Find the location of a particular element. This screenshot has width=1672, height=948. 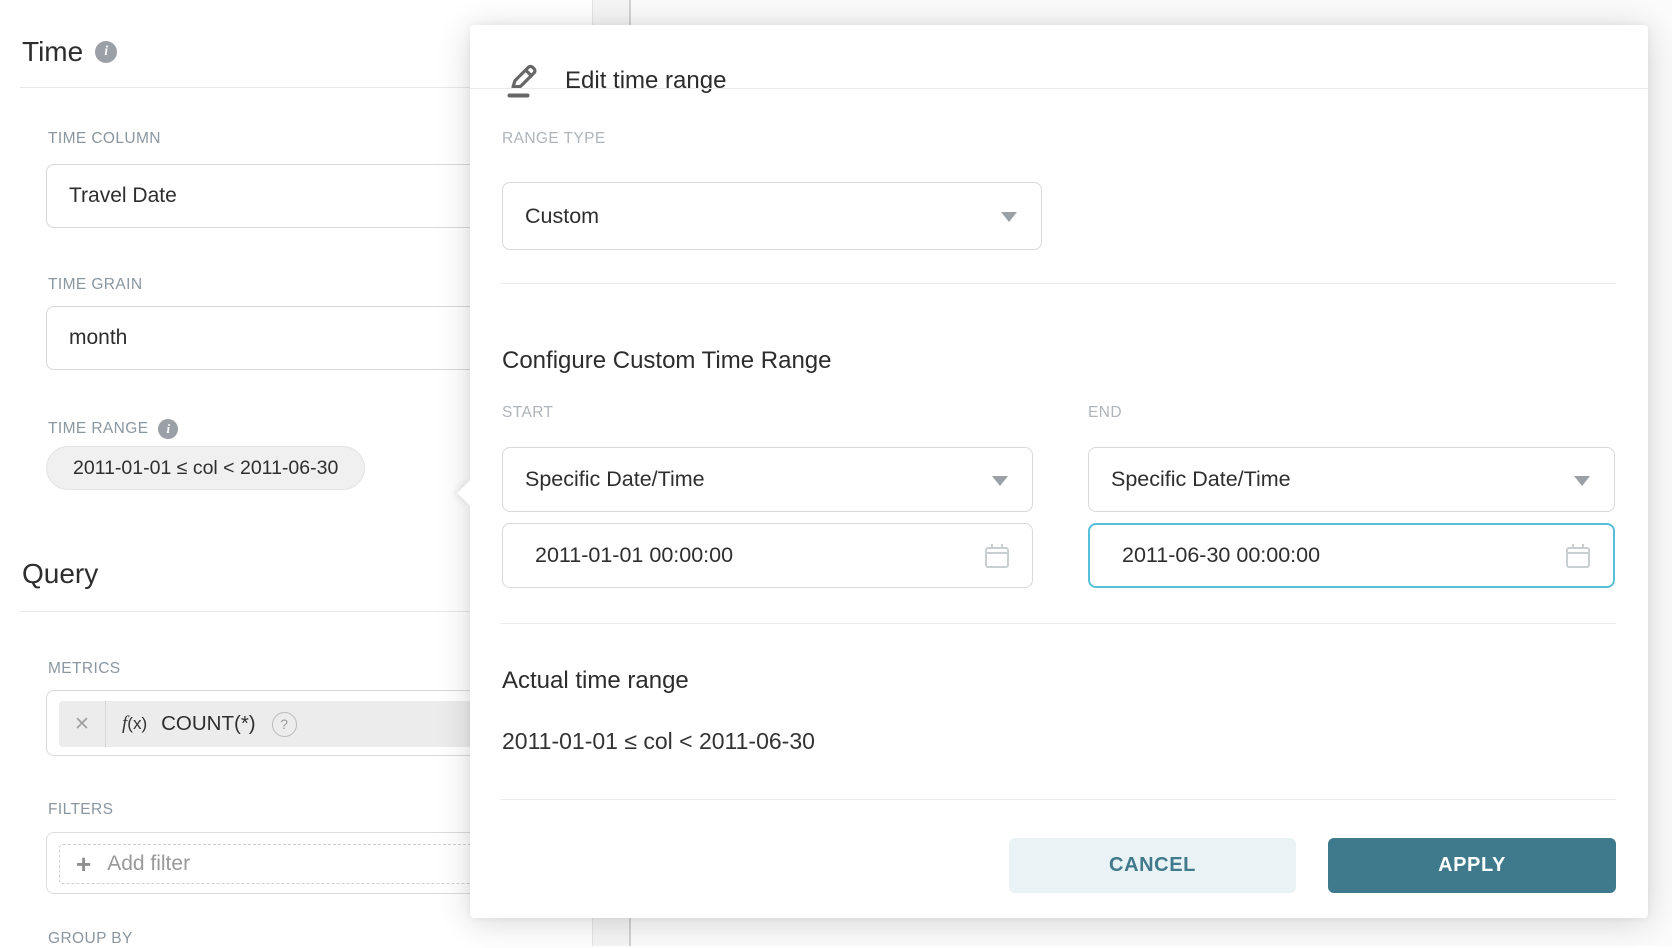

range-type-label: RANGE TYPE is located at coordinates (554, 138).